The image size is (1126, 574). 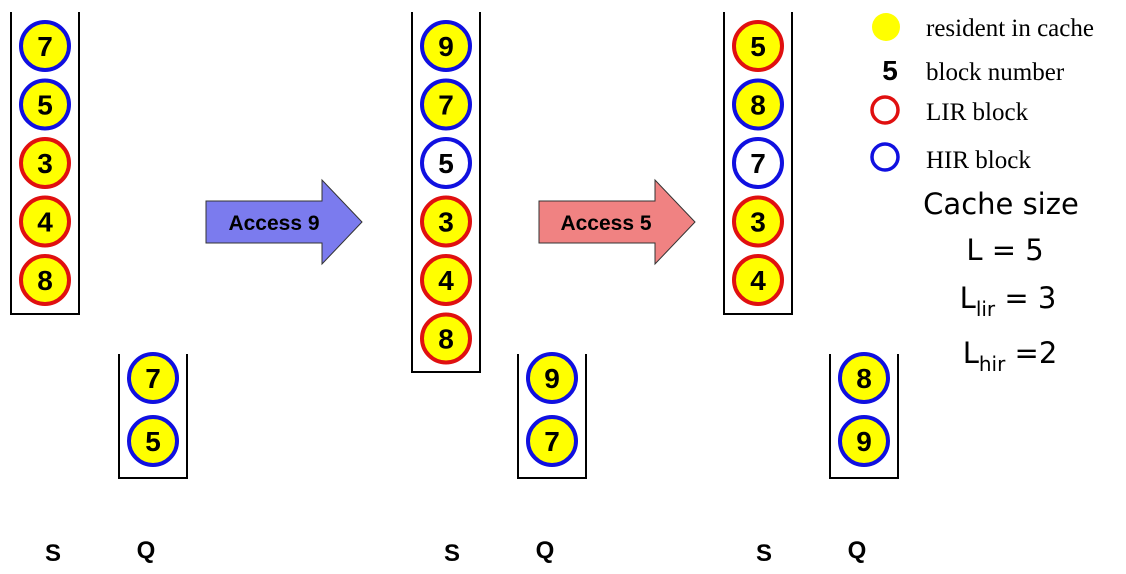 I want to click on legend-lir-ring, so click(x=885, y=110).